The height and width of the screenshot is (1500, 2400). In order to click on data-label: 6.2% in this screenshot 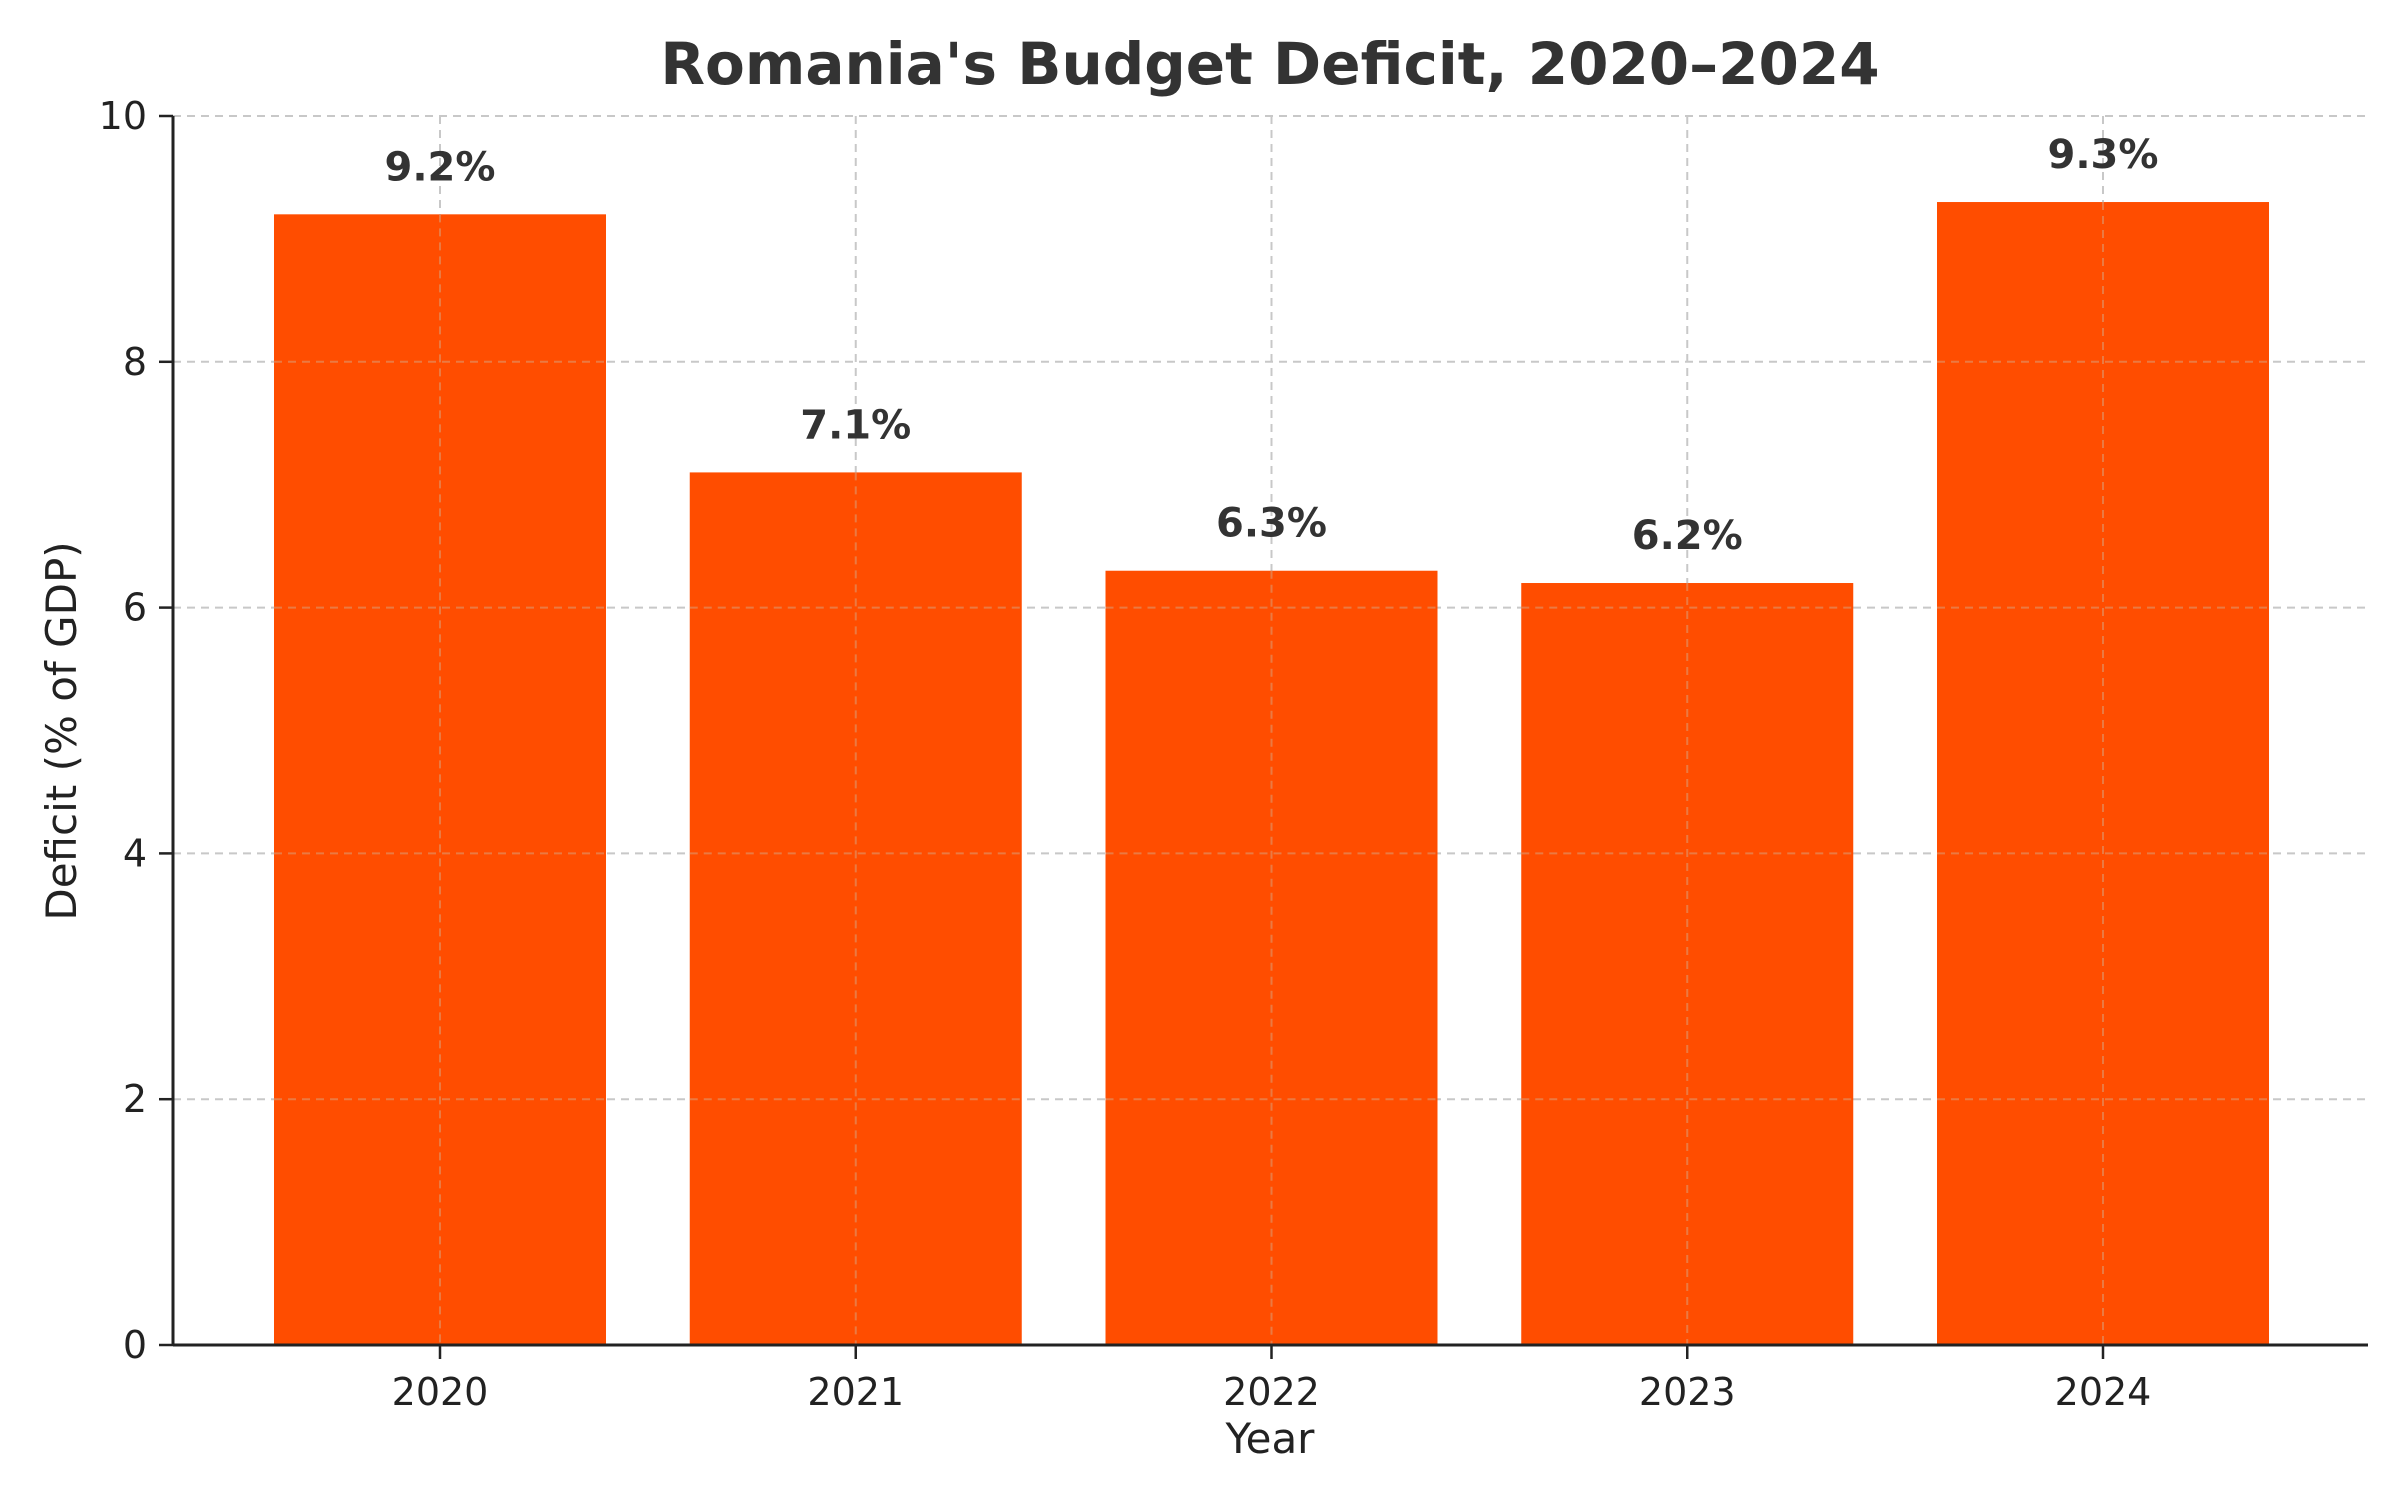, I will do `click(1687, 536)`.